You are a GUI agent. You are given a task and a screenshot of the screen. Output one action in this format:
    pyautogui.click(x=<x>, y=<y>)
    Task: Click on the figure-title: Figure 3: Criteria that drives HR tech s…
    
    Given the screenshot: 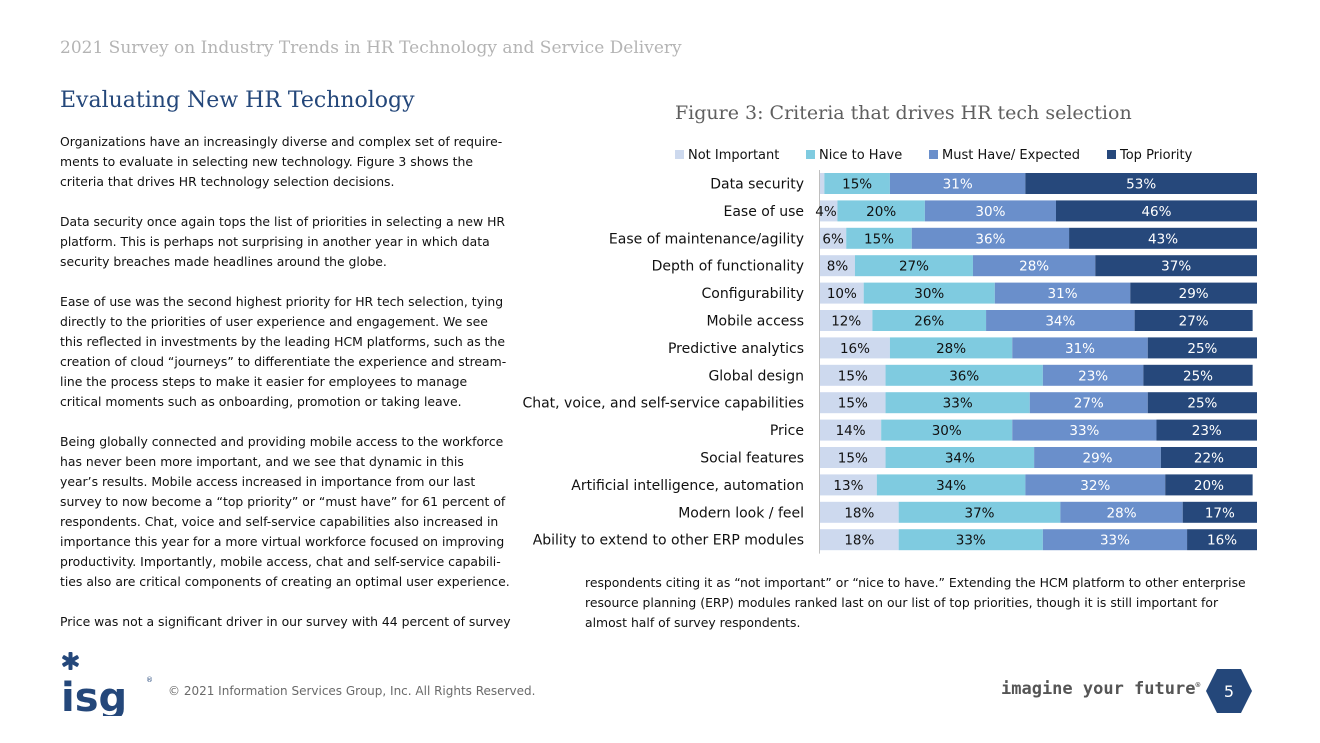 What is the action you would take?
    pyautogui.click(x=903, y=113)
    